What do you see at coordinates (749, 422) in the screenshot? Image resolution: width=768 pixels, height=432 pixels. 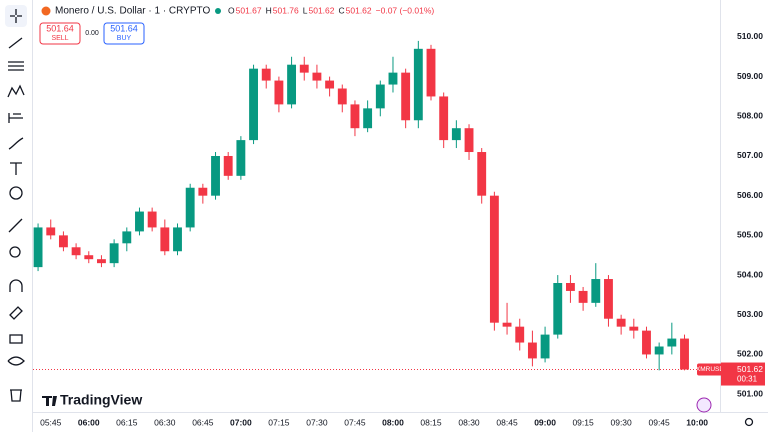 I see `settings-button` at bounding box center [749, 422].